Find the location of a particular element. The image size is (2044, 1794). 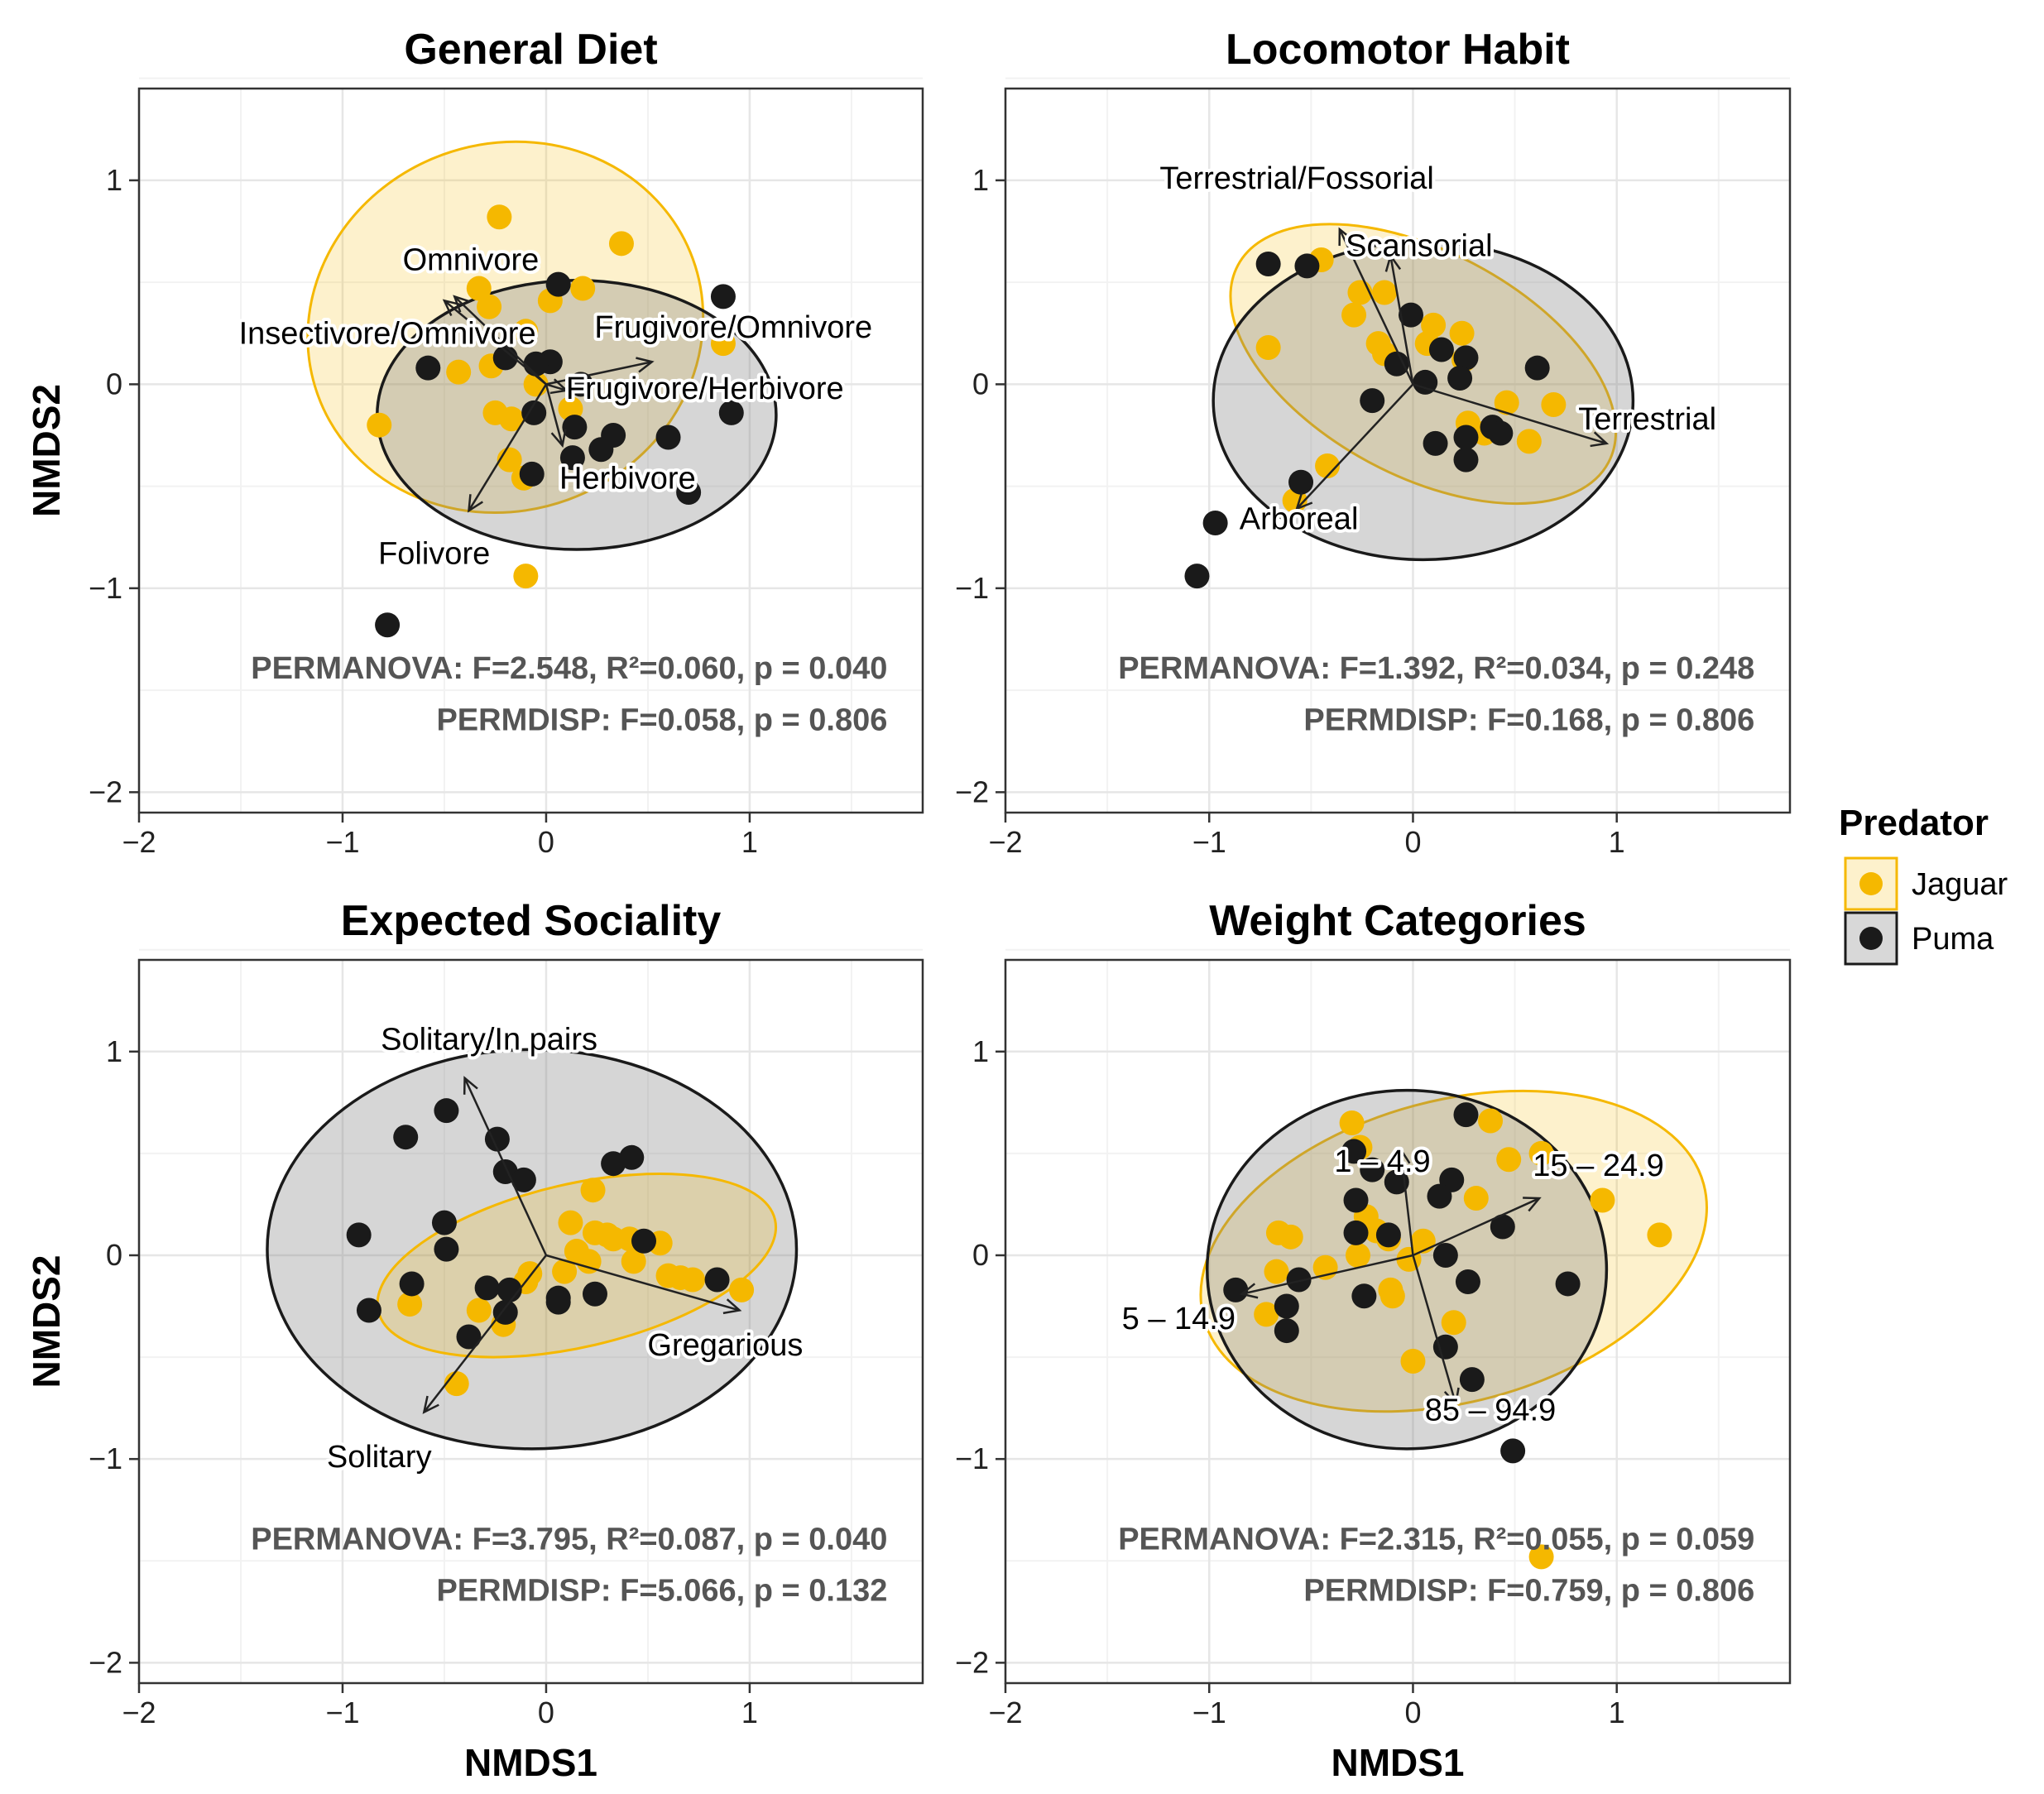

vector-label-85-94-9: 85 – 94.9 is located at coordinates (1491, 1410).